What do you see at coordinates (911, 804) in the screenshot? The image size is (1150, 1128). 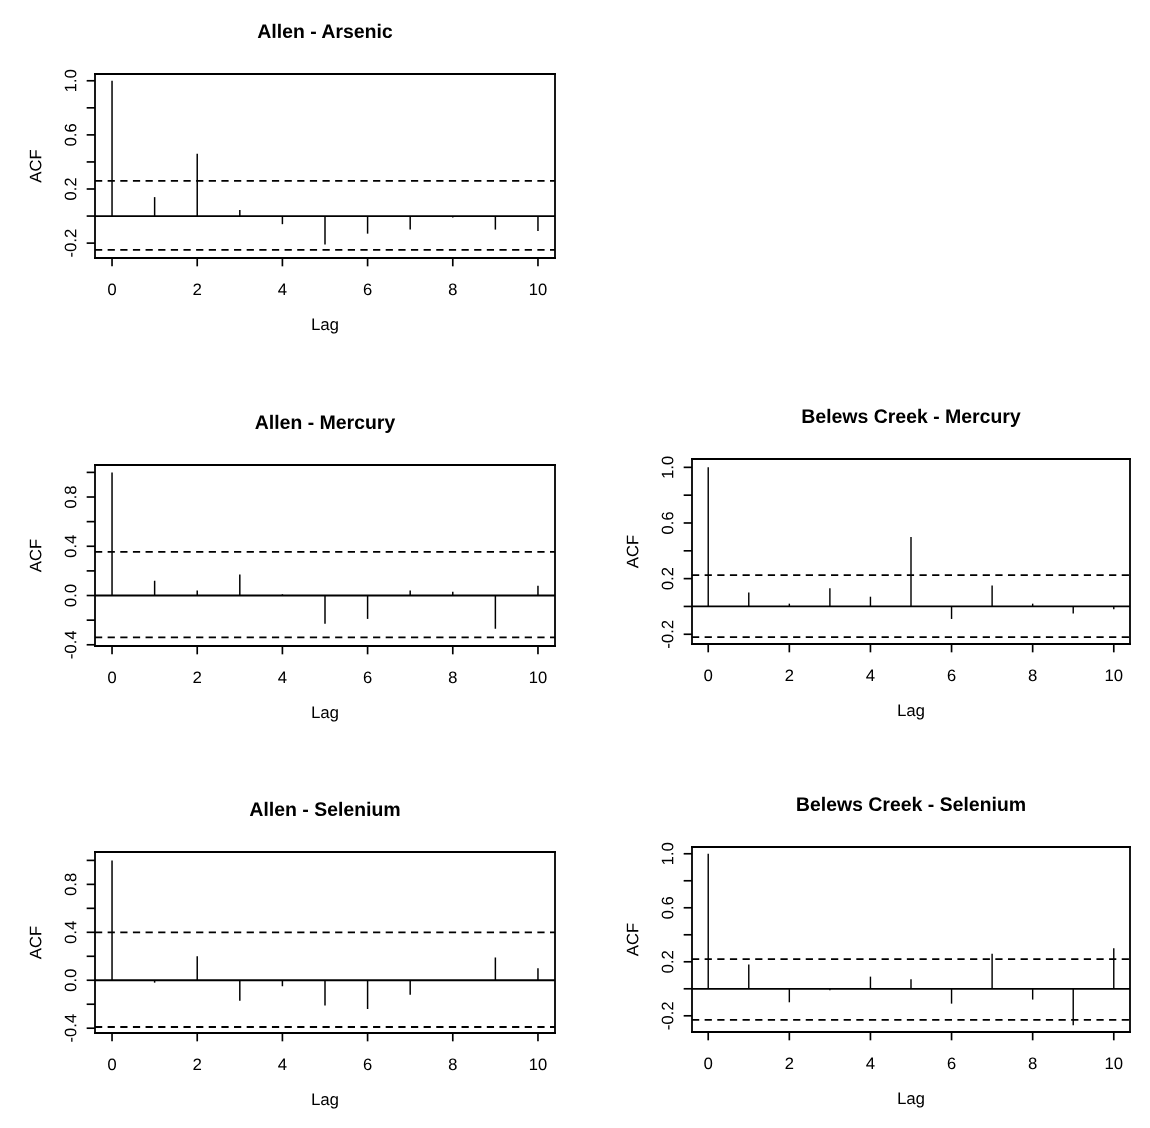 I see `chart-title: Belews Creek - Selenium` at bounding box center [911, 804].